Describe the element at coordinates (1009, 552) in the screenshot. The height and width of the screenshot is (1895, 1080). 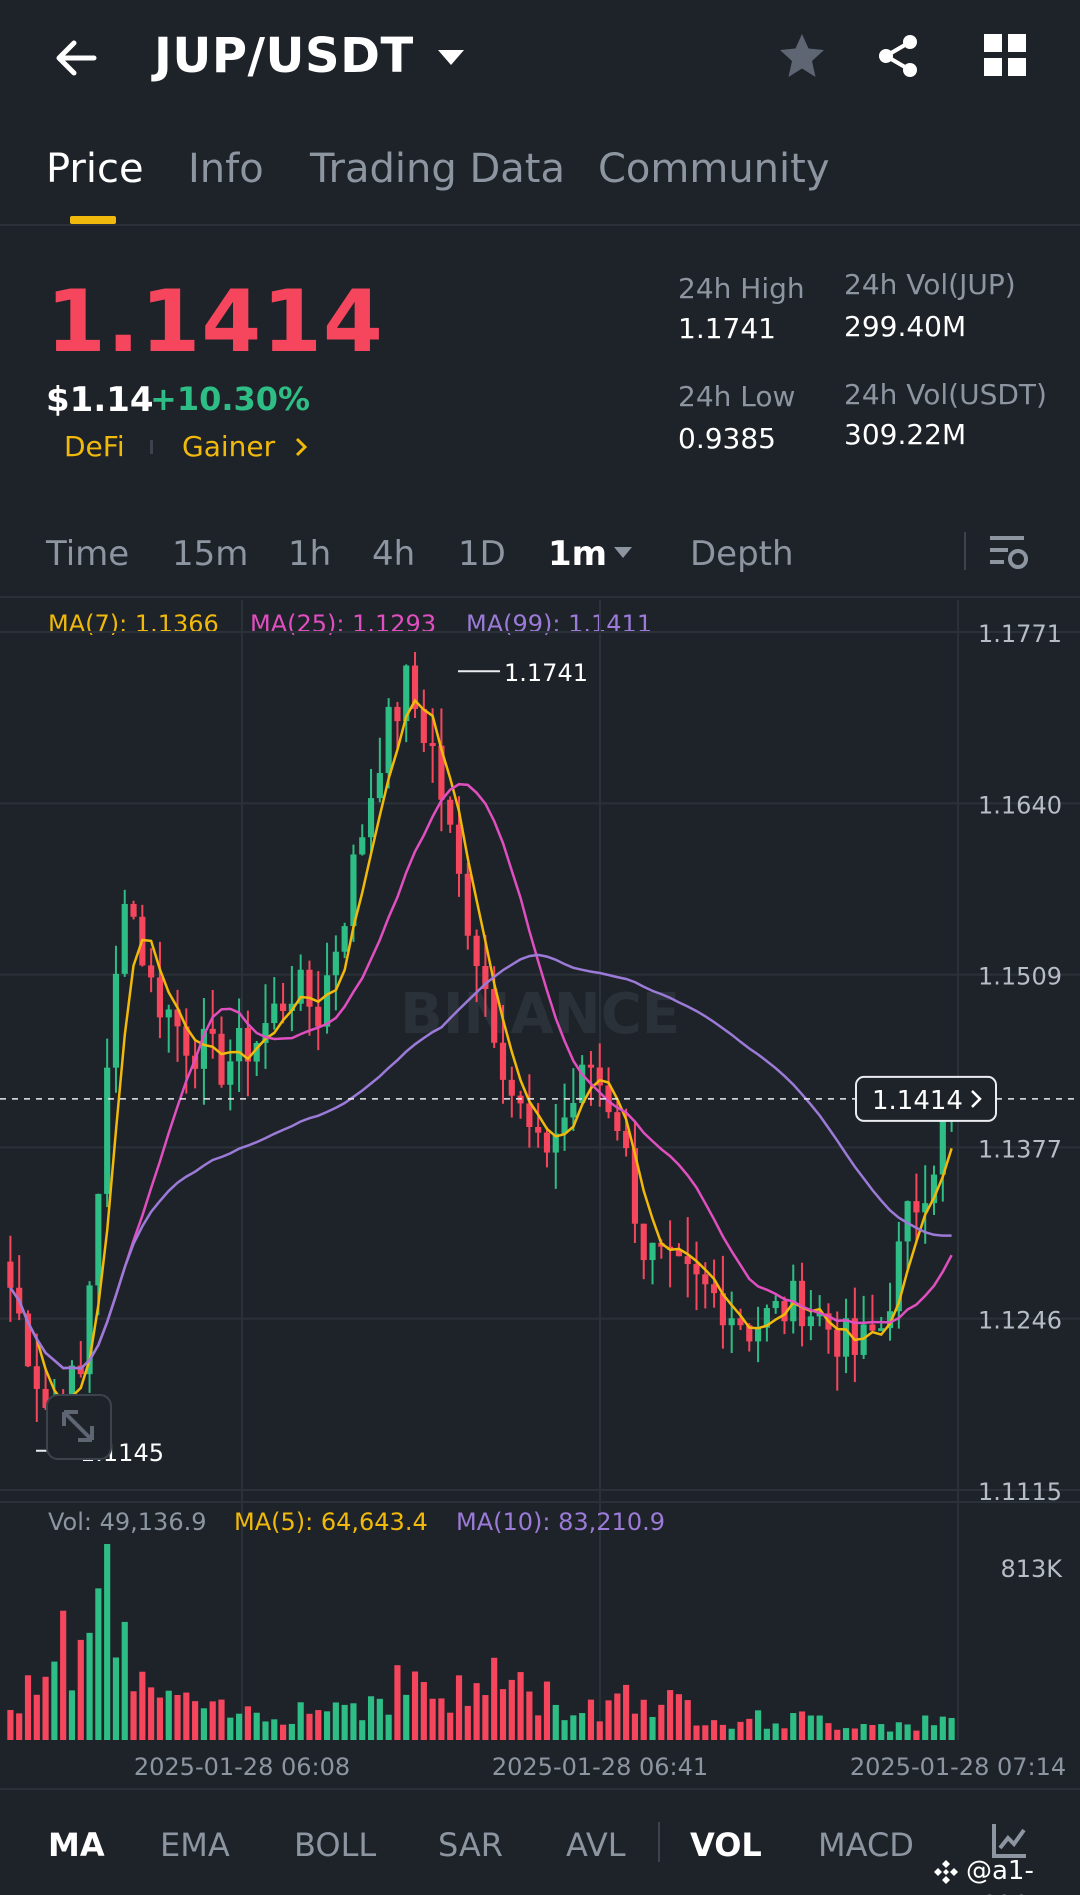
I see `chart-settings-icon` at that location.